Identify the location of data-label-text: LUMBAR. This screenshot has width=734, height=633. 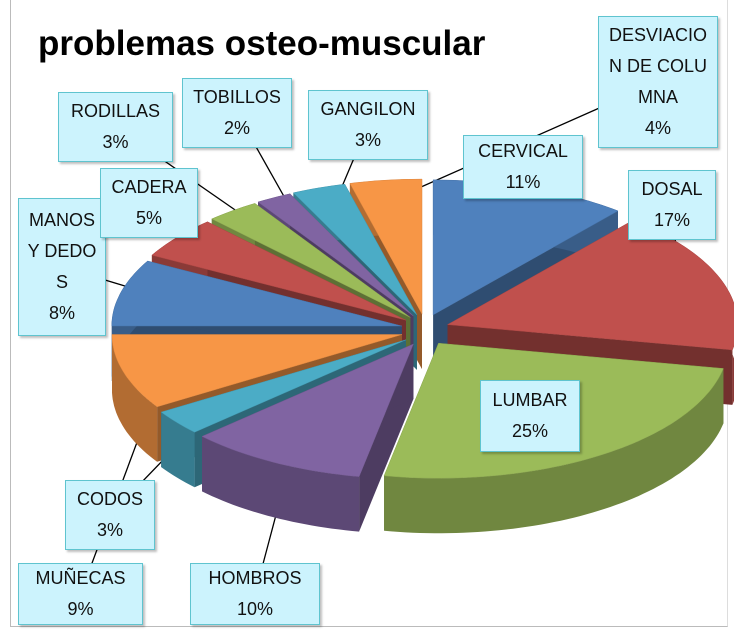
(530, 400).